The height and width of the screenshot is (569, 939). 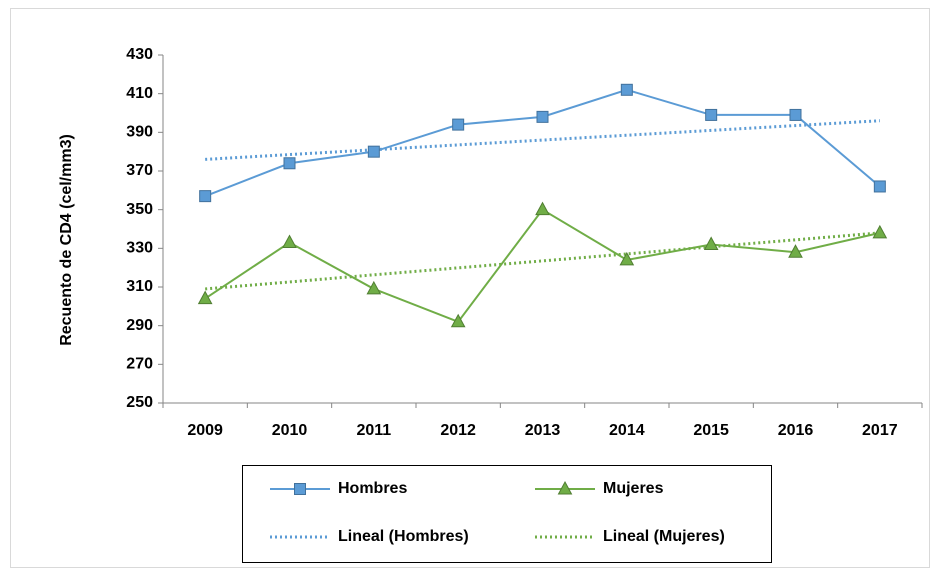 What do you see at coordinates (139, 248) in the screenshot?
I see `y-tick-label: 330` at bounding box center [139, 248].